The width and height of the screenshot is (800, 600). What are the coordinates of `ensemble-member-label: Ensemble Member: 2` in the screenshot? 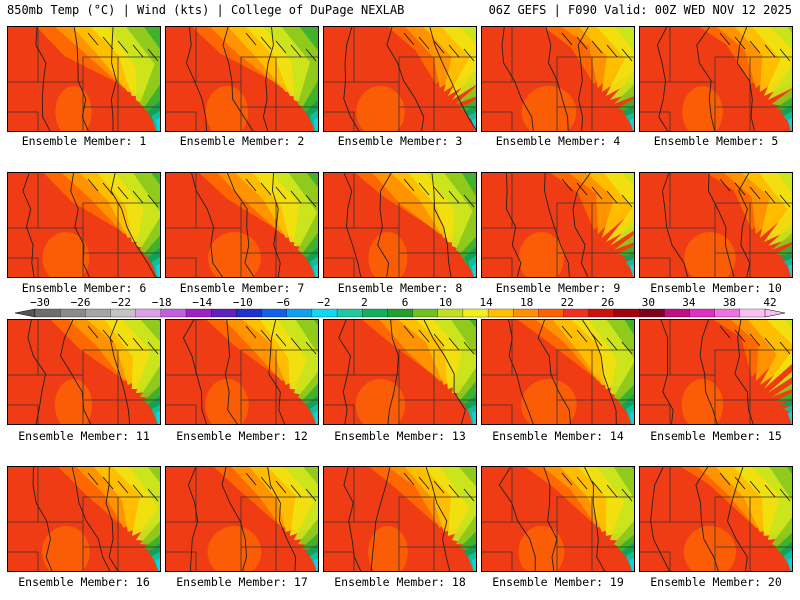 It's located at (242, 141).